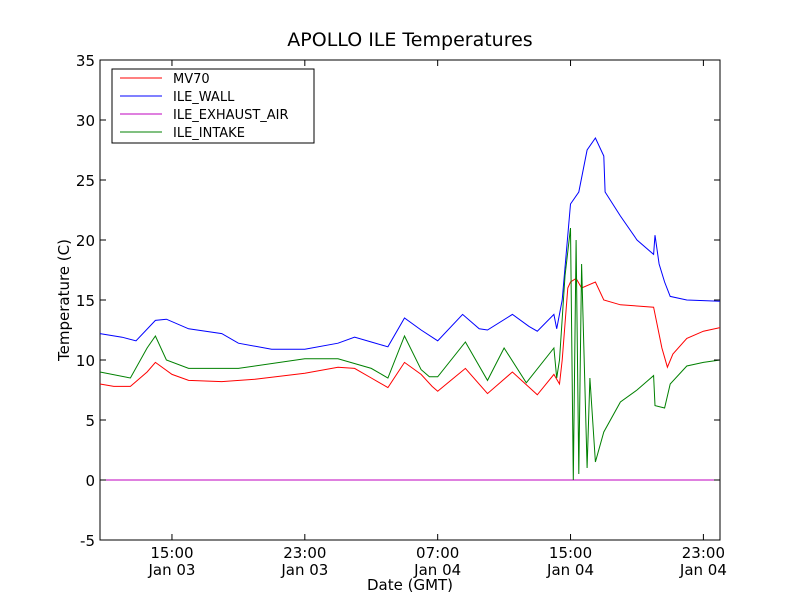  Describe the element at coordinates (64, 300) in the screenshot. I see `y-axis-label: Temperature (C)` at that location.